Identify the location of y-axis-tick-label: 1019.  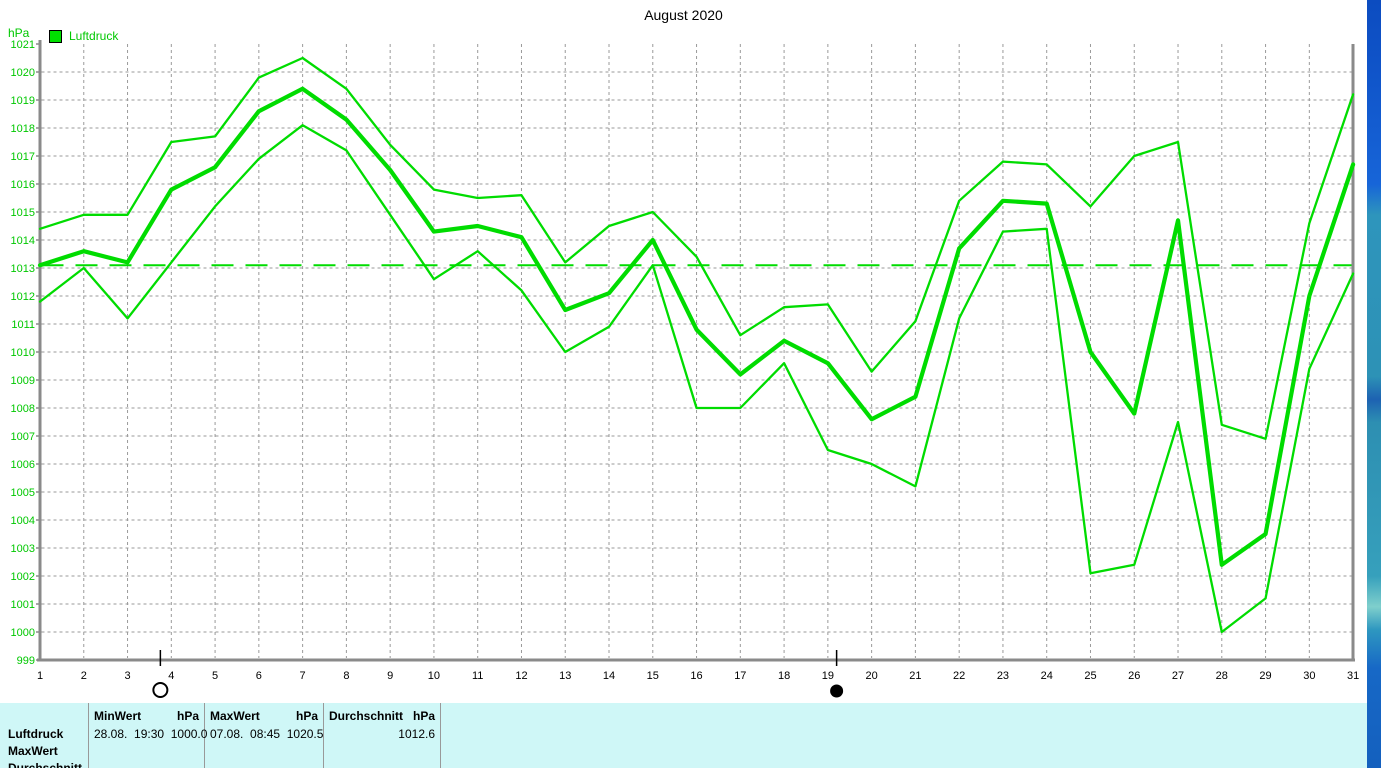
(23, 101).